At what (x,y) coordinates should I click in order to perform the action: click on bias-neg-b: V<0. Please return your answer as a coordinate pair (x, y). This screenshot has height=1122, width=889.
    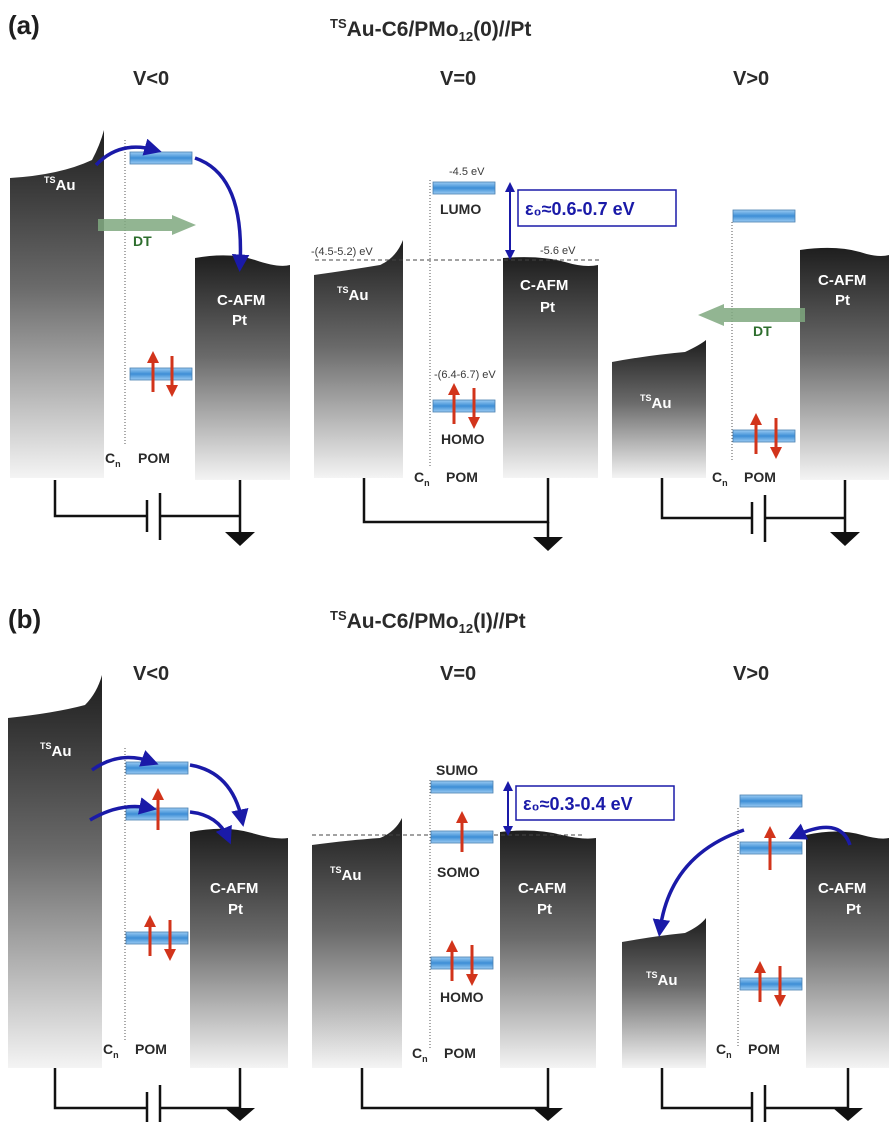
    Looking at the image, I should click on (151, 674).